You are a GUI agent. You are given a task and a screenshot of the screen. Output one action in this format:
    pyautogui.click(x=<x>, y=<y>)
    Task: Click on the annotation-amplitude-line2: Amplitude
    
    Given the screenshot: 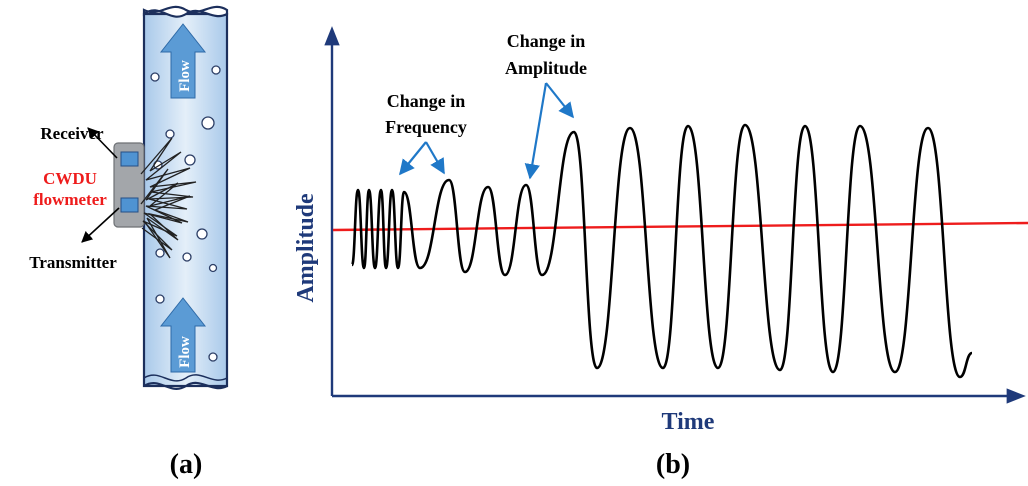 What is the action you would take?
    pyautogui.click(x=546, y=68)
    